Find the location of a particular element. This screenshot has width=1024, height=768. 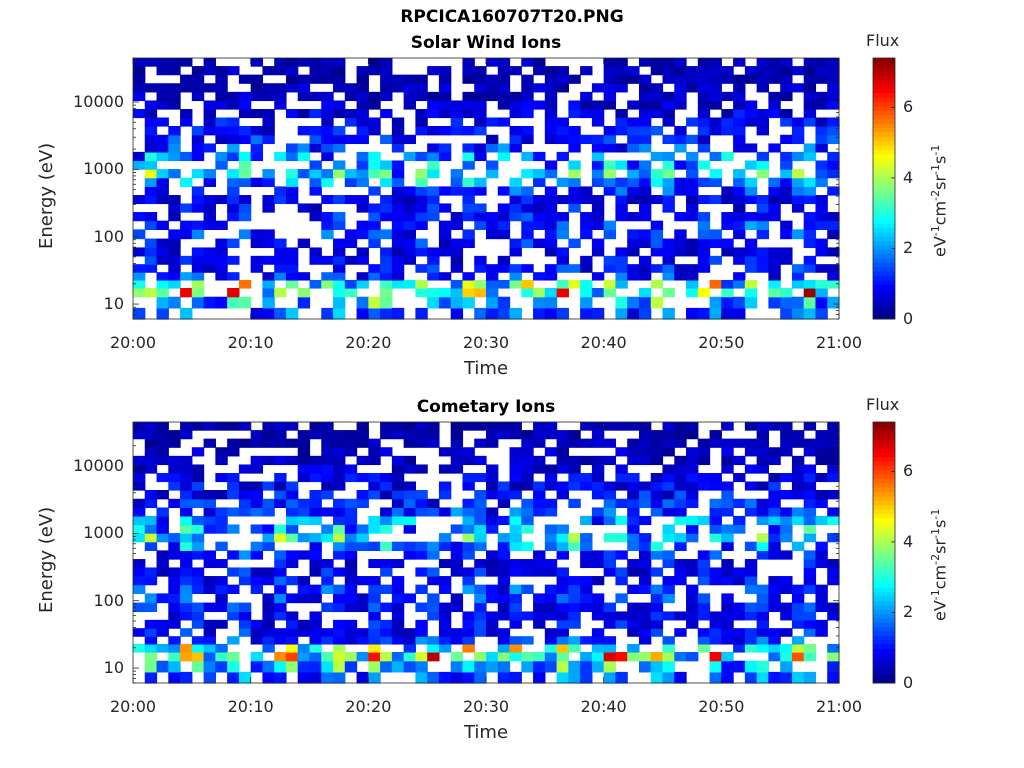

x-axis-label: Time is located at coordinates (486, 368).